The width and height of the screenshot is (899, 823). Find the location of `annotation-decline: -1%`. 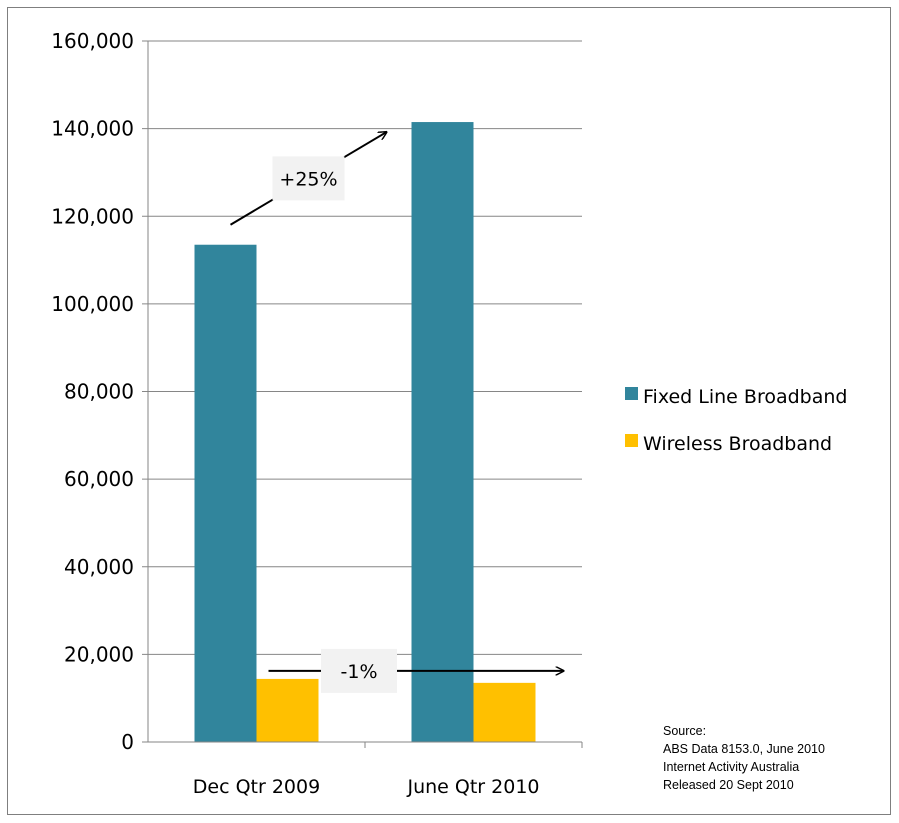

annotation-decline: -1% is located at coordinates (359, 672).